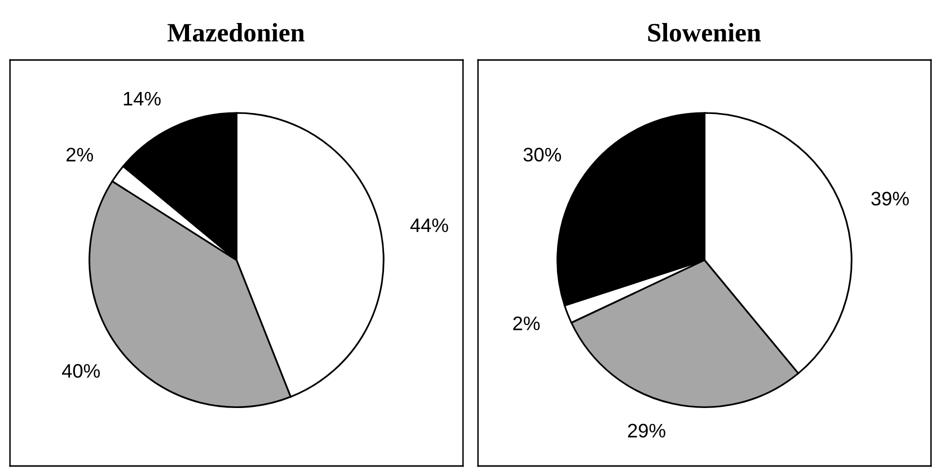  Describe the element at coordinates (890, 199) in the screenshot. I see `data-label: 39%` at that location.